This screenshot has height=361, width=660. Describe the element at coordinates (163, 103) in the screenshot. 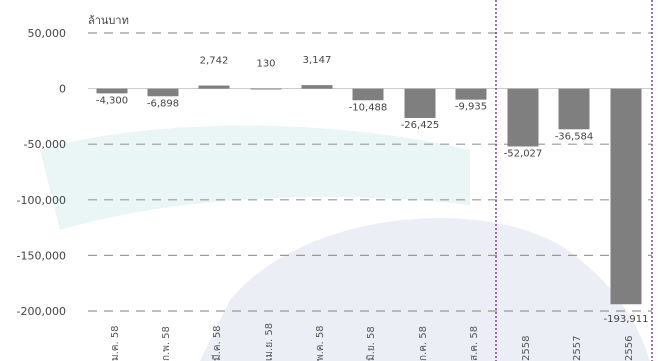

I see `data-label: -6,898` at that location.